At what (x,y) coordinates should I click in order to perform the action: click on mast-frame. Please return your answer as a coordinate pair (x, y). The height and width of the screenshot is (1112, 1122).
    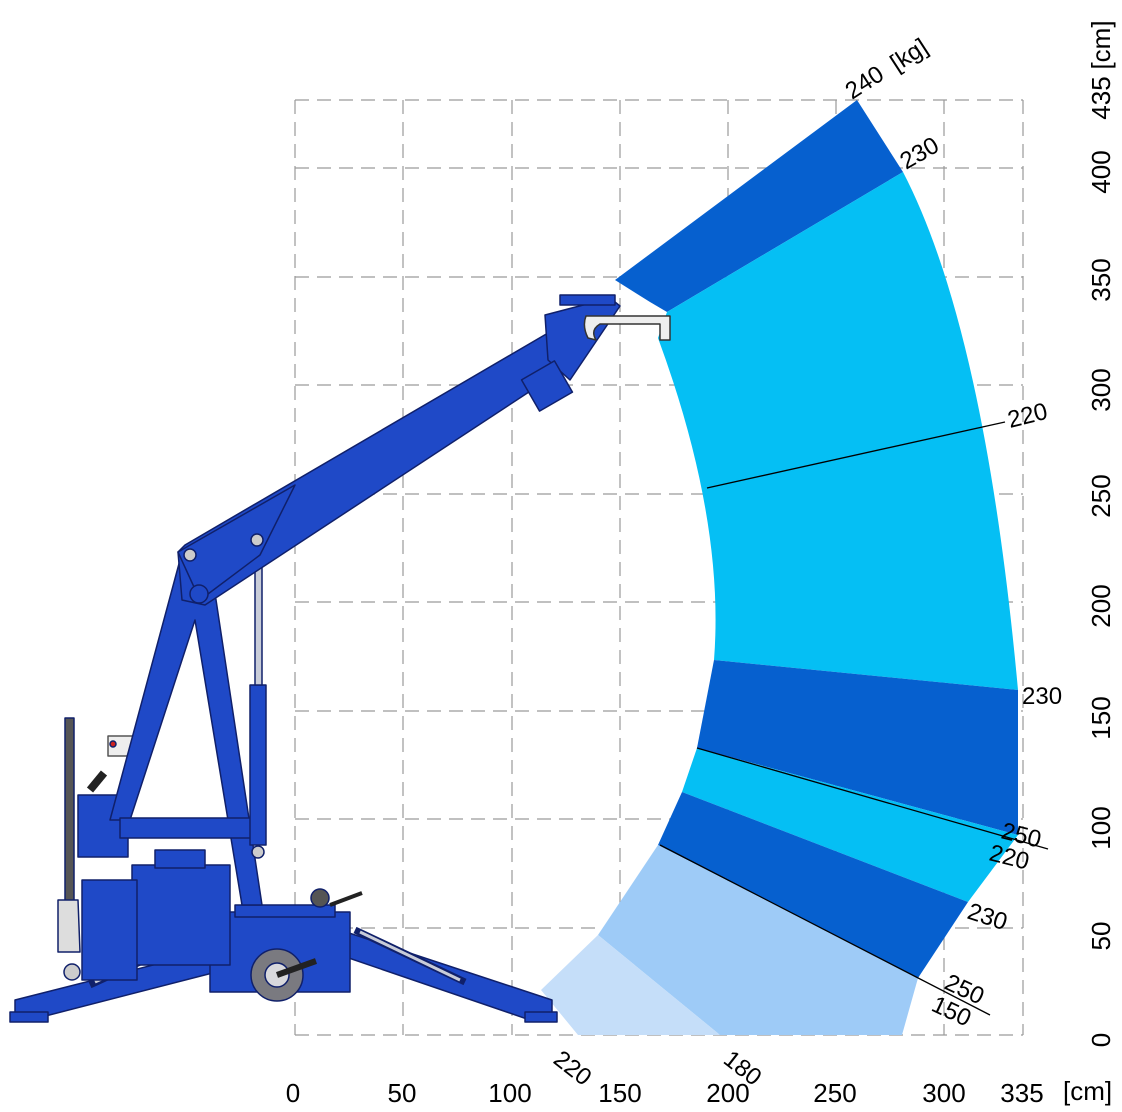
    Looking at the image, I should click on (186, 732).